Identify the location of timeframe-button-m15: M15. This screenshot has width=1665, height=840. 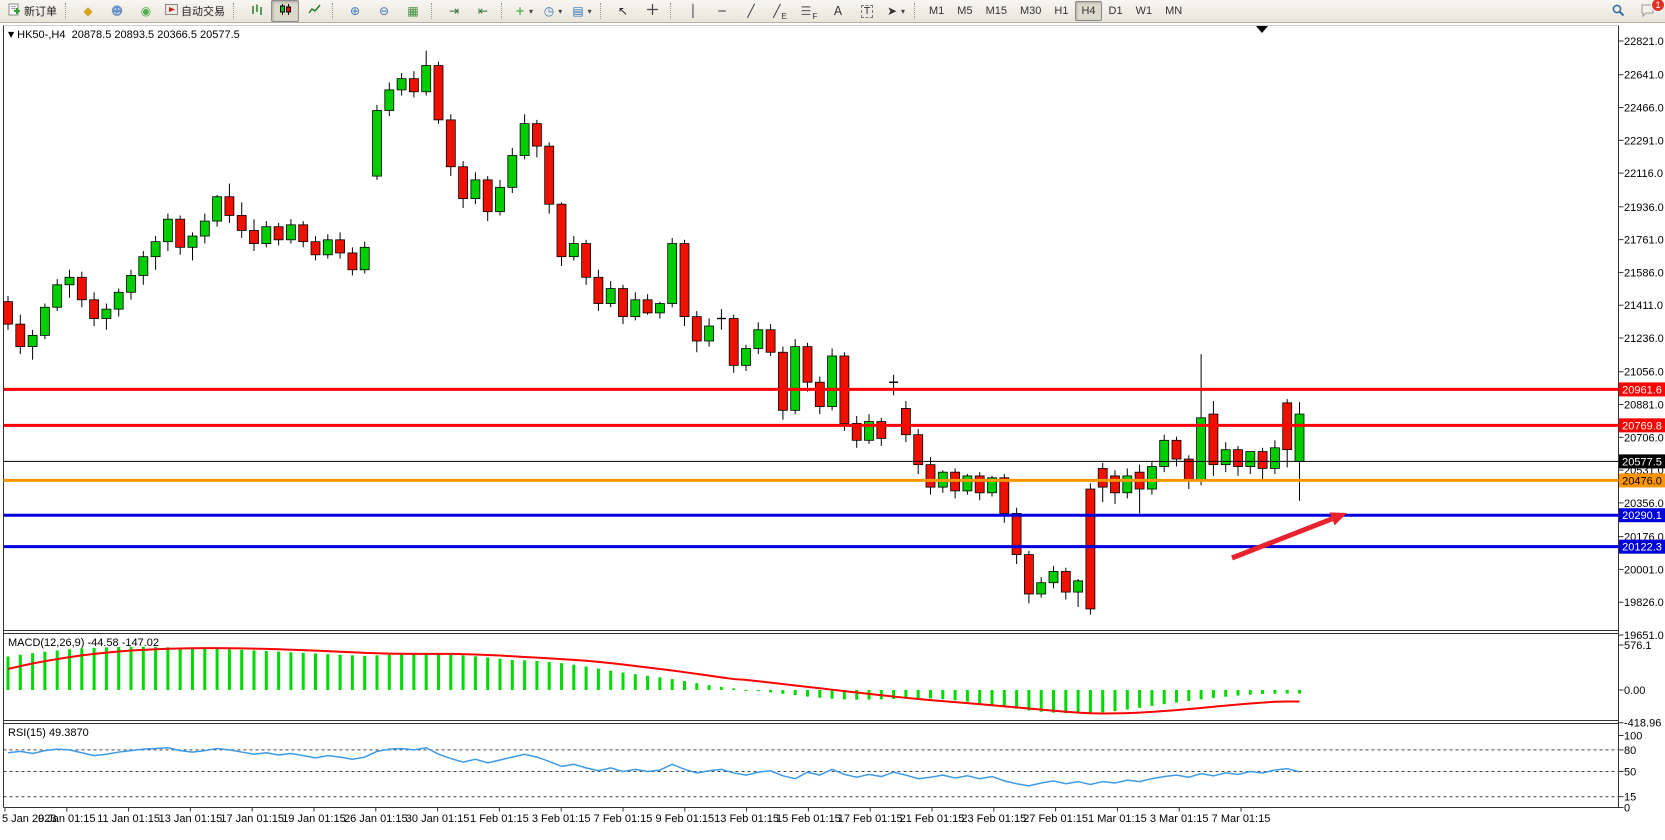
(996, 11).